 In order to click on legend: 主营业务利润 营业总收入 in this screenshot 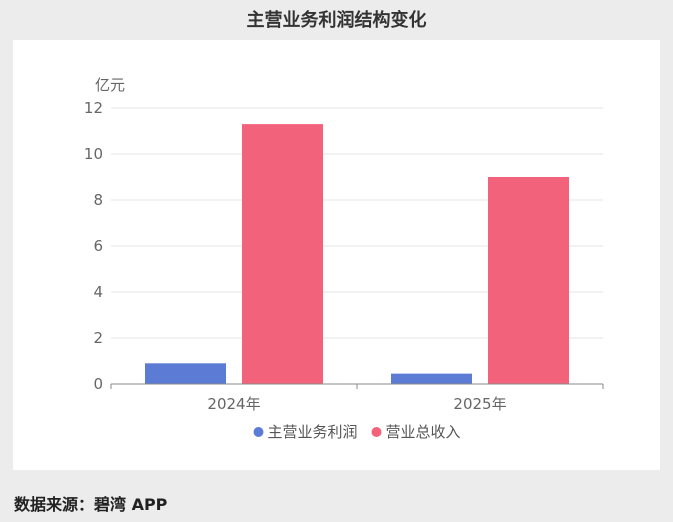, I will do `click(357, 432)`.